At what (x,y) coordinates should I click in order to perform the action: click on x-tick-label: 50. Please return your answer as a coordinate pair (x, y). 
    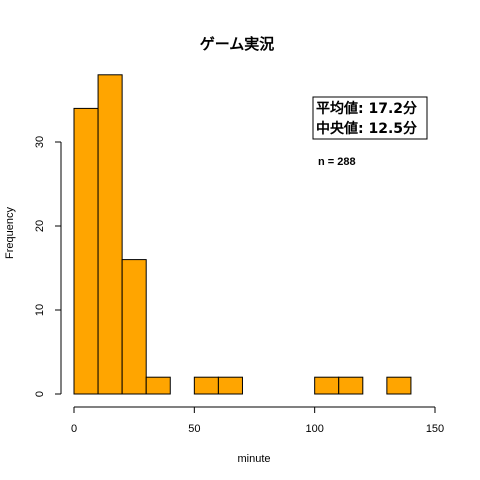
    Looking at the image, I should click on (194, 429).